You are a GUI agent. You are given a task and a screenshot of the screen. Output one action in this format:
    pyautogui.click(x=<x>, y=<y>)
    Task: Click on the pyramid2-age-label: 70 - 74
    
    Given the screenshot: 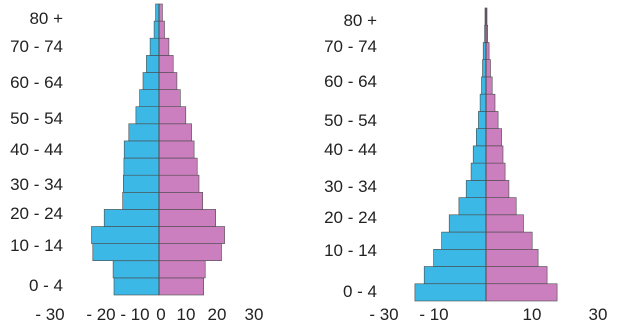 What is the action you would take?
    pyautogui.click(x=350, y=46)
    